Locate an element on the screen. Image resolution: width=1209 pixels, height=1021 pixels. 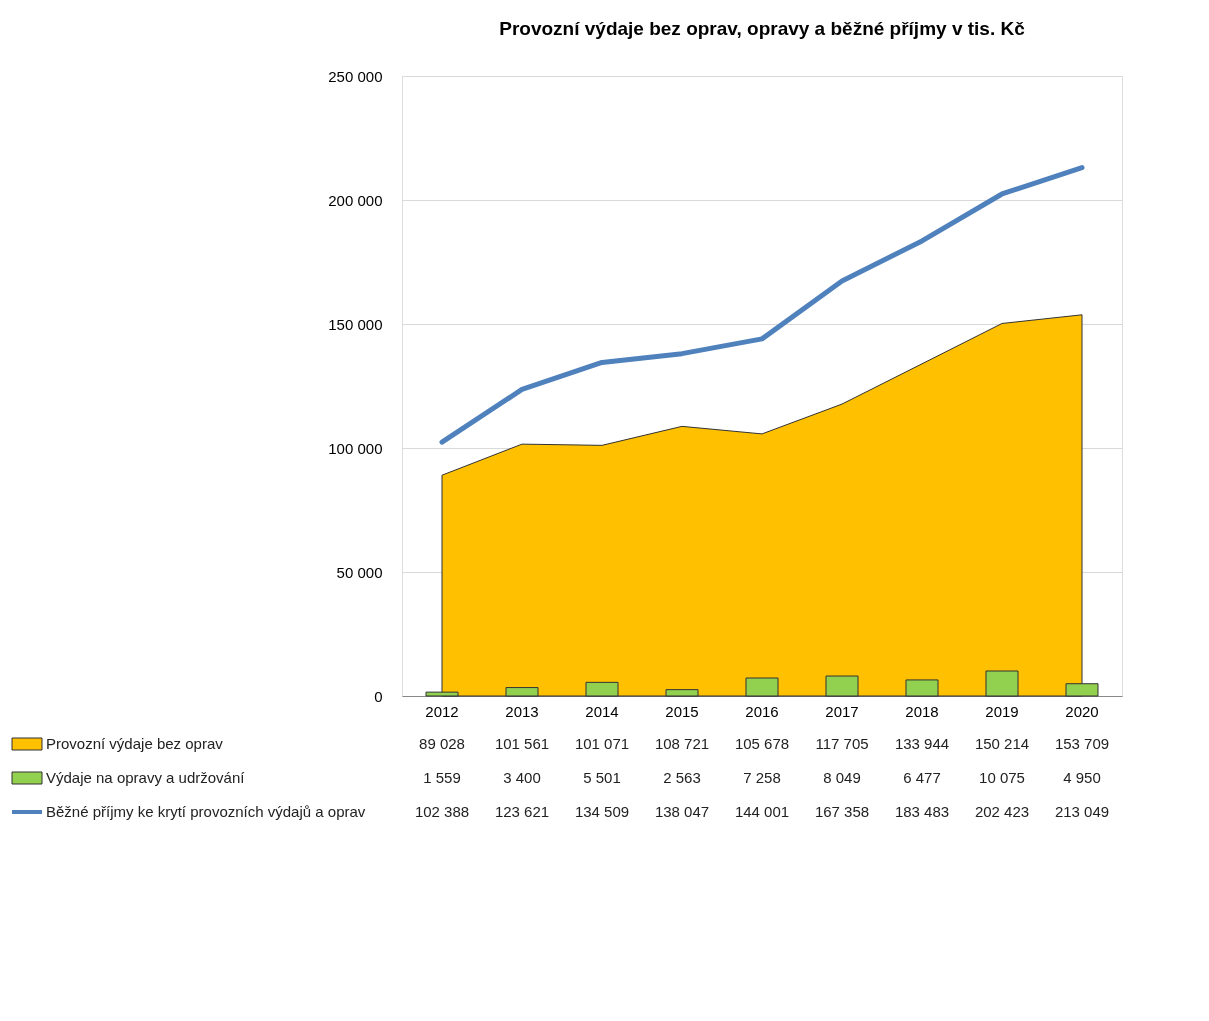
x-tick-label: 2015 is located at coordinates (682, 711).